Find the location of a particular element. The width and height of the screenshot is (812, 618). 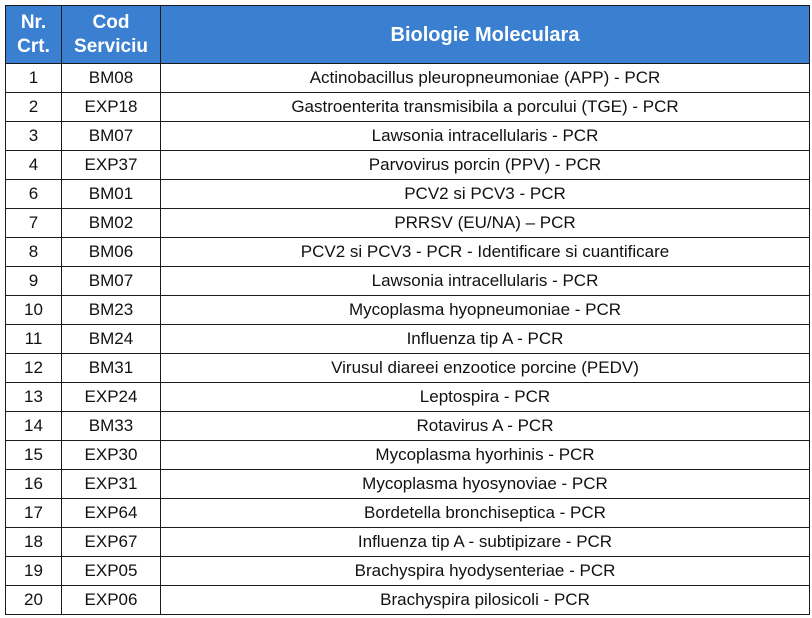

row-cod-cell: BM02 is located at coordinates (111, 223).